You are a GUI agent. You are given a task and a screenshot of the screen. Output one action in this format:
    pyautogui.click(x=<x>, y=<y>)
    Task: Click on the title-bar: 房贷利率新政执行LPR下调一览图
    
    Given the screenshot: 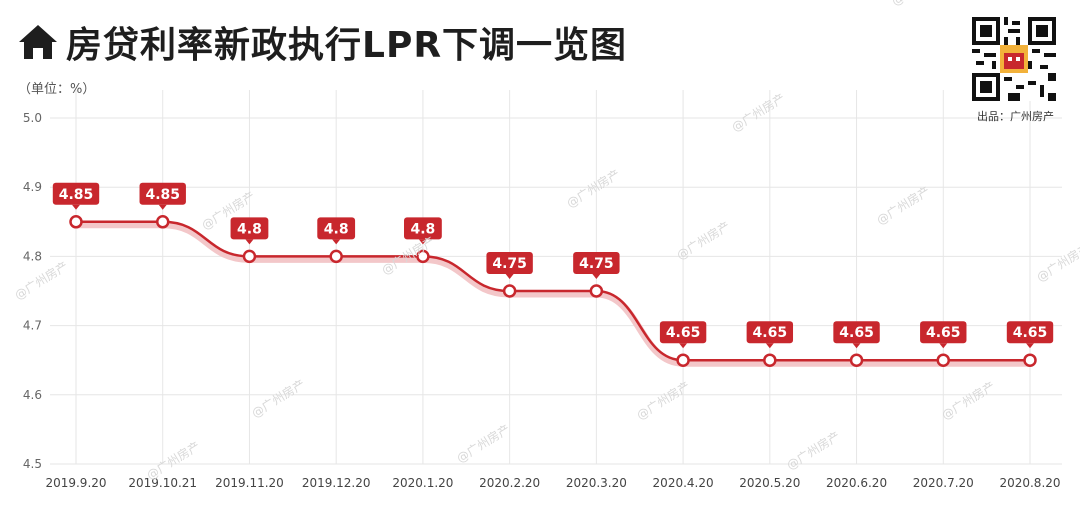 What is the action you would take?
    pyautogui.click(x=321, y=42)
    